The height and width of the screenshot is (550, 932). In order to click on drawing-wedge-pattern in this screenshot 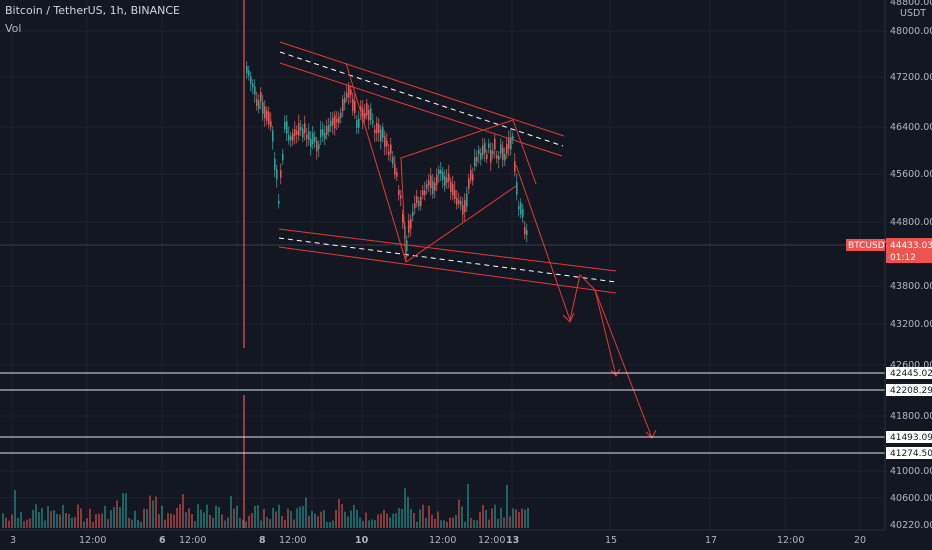, I will do `click(441, 162)`.